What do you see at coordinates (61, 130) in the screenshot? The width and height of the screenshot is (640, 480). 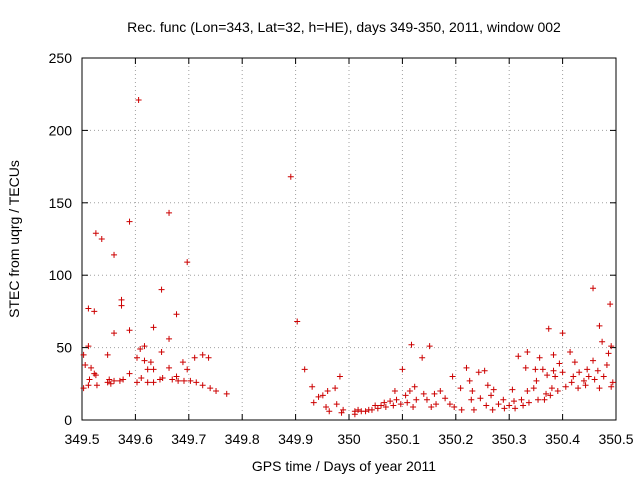 I see `y-tick-label: 200` at bounding box center [61, 130].